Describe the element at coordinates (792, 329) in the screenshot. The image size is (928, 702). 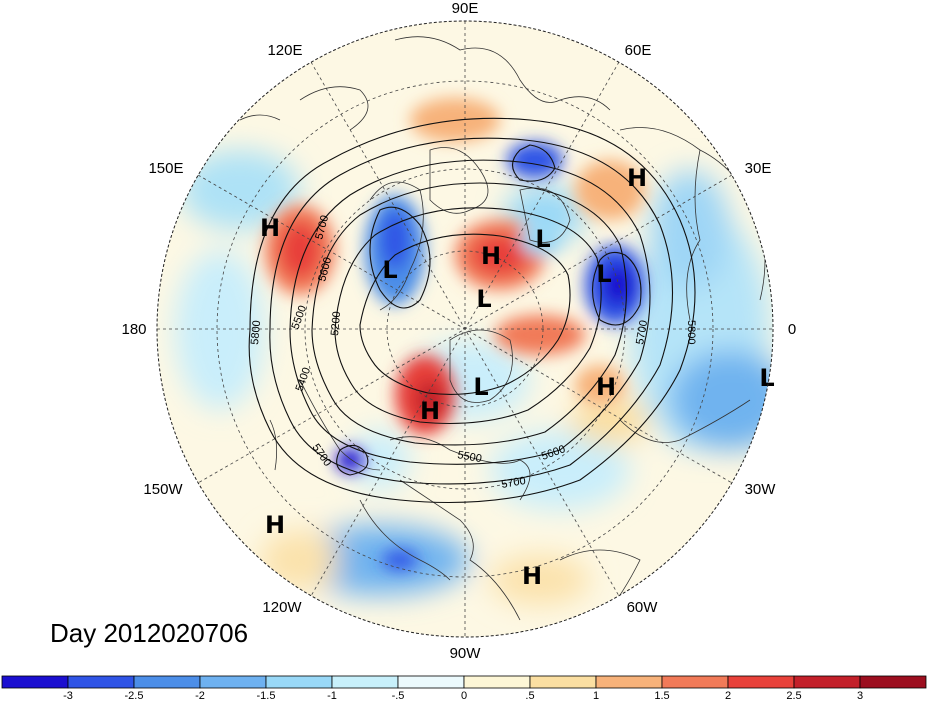
I see `lon-label: 0` at that location.